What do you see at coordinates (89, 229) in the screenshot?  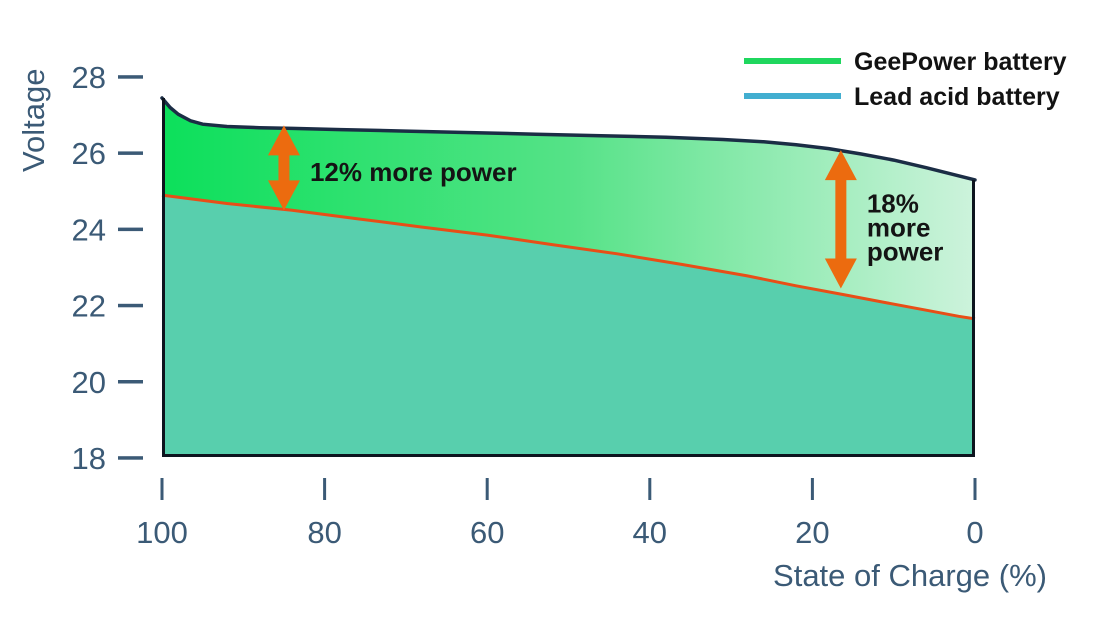 I see `y-tick-label: 24` at bounding box center [89, 229].